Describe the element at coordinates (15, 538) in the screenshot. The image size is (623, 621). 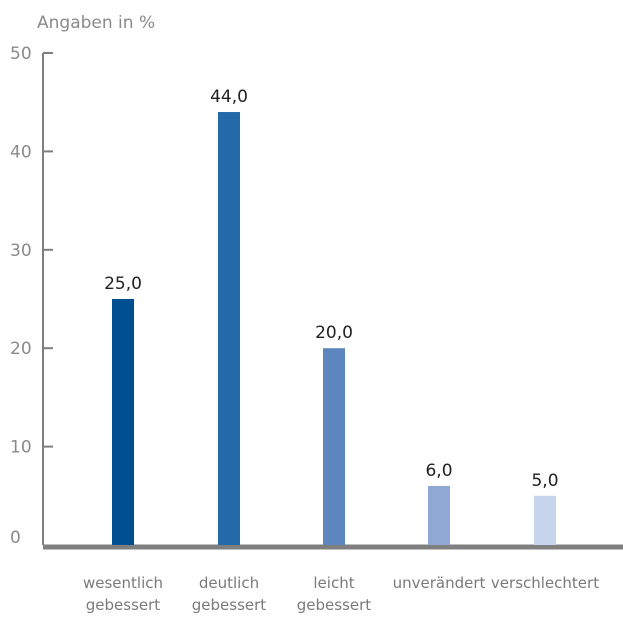
I see `y-tick-label: 0` at that location.